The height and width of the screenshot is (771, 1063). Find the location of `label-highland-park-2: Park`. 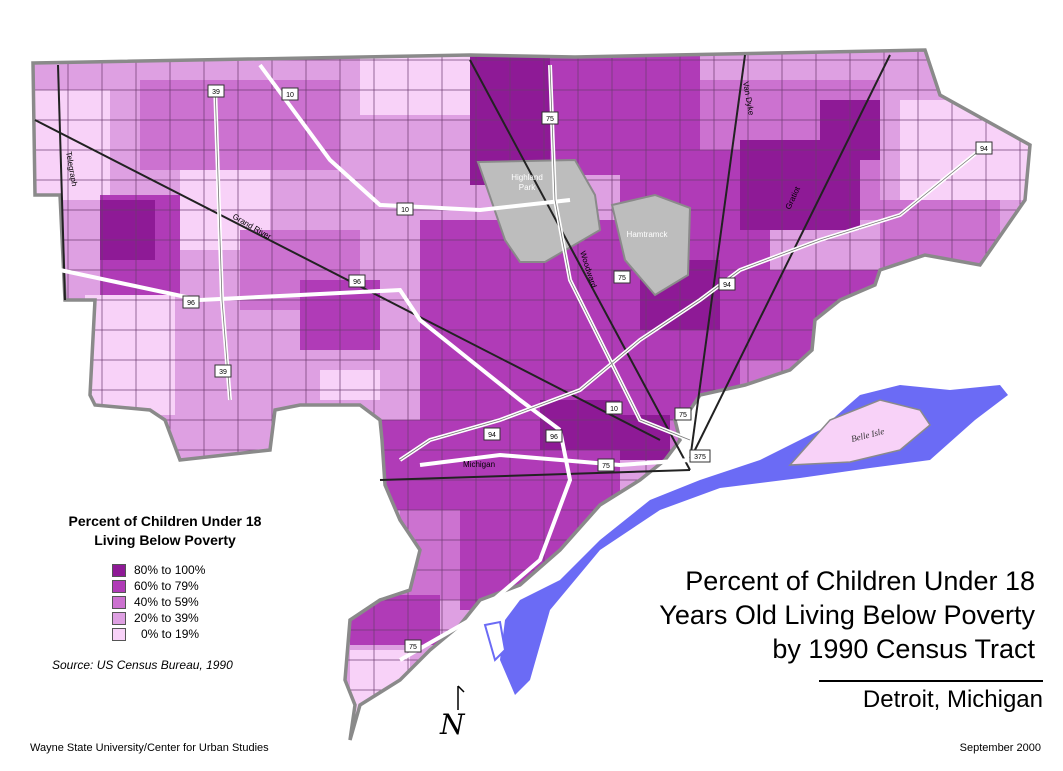

label-highland-park-2: Park is located at coordinates (527, 187).